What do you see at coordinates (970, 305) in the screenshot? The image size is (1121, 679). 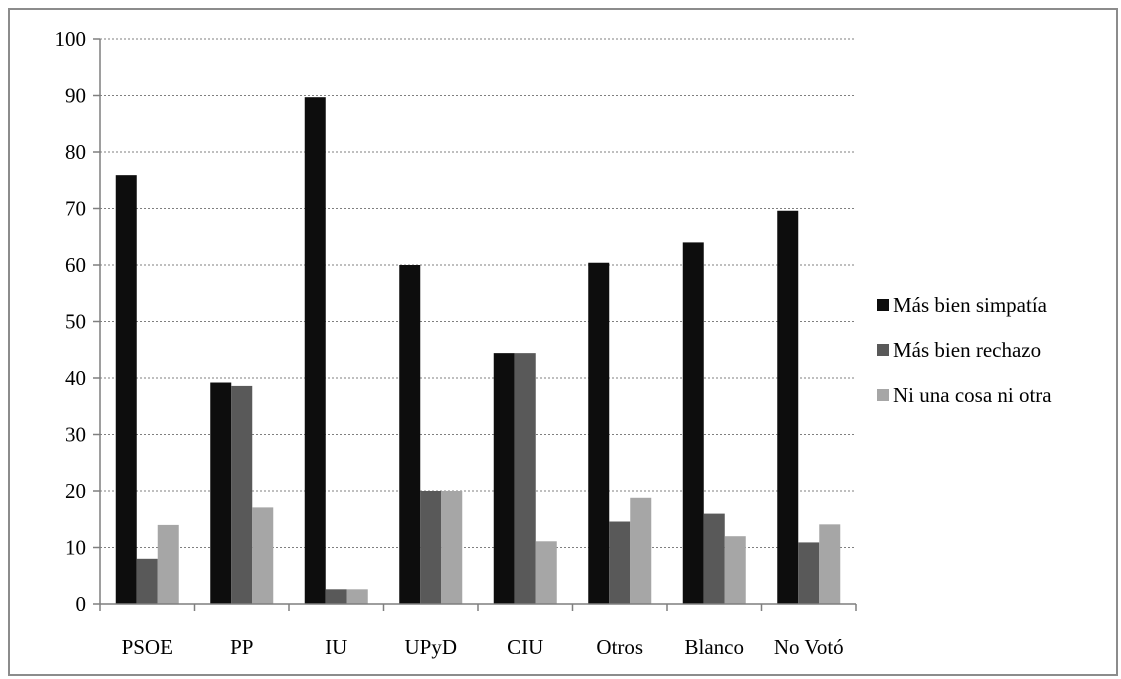 I see `legend-label: Más bien simpatía` at bounding box center [970, 305].